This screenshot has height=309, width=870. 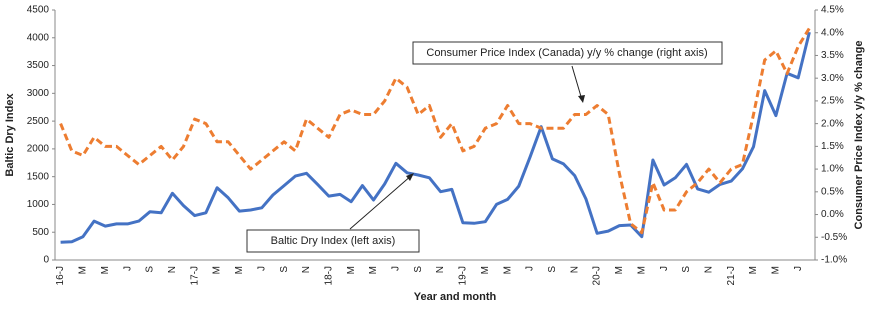 I want to click on y2-tick-label: 2.5%, so click(x=832, y=101).